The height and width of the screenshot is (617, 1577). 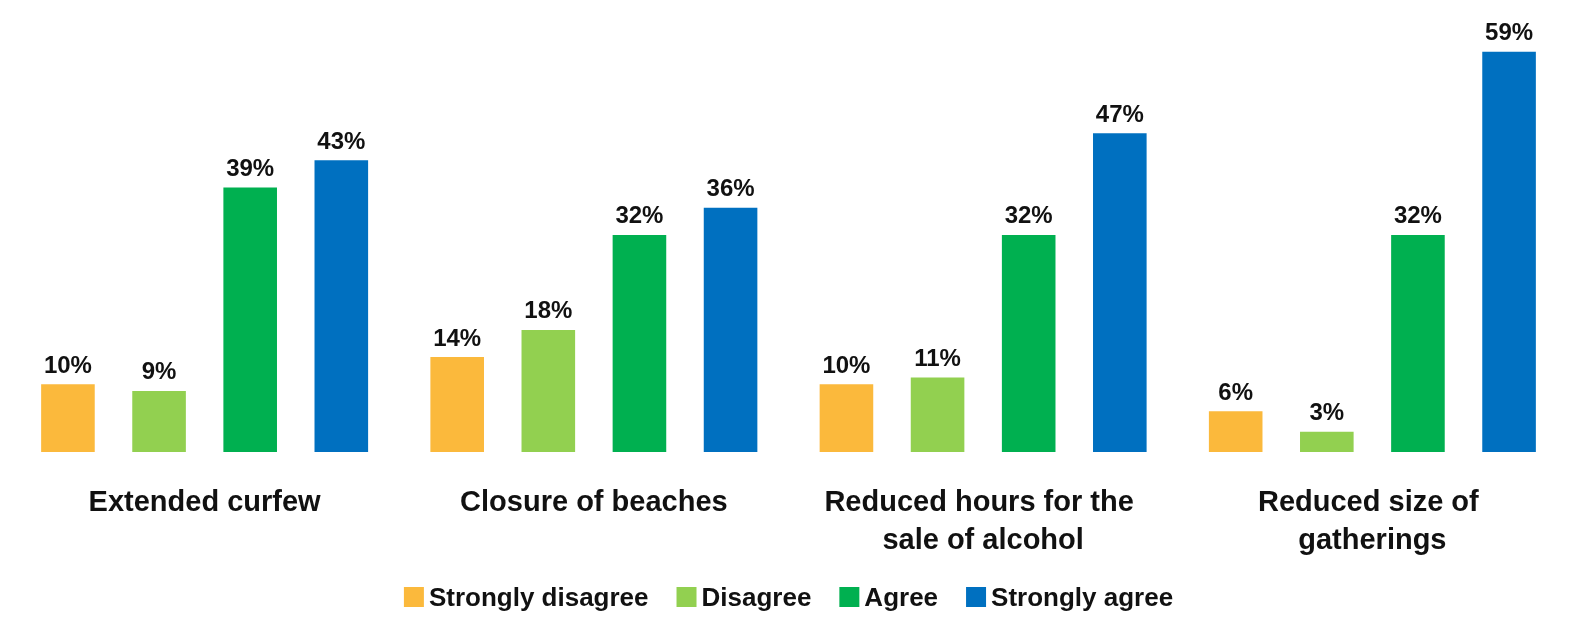 What do you see at coordinates (250, 167) in the screenshot?
I see `data-label: 39%` at bounding box center [250, 167].